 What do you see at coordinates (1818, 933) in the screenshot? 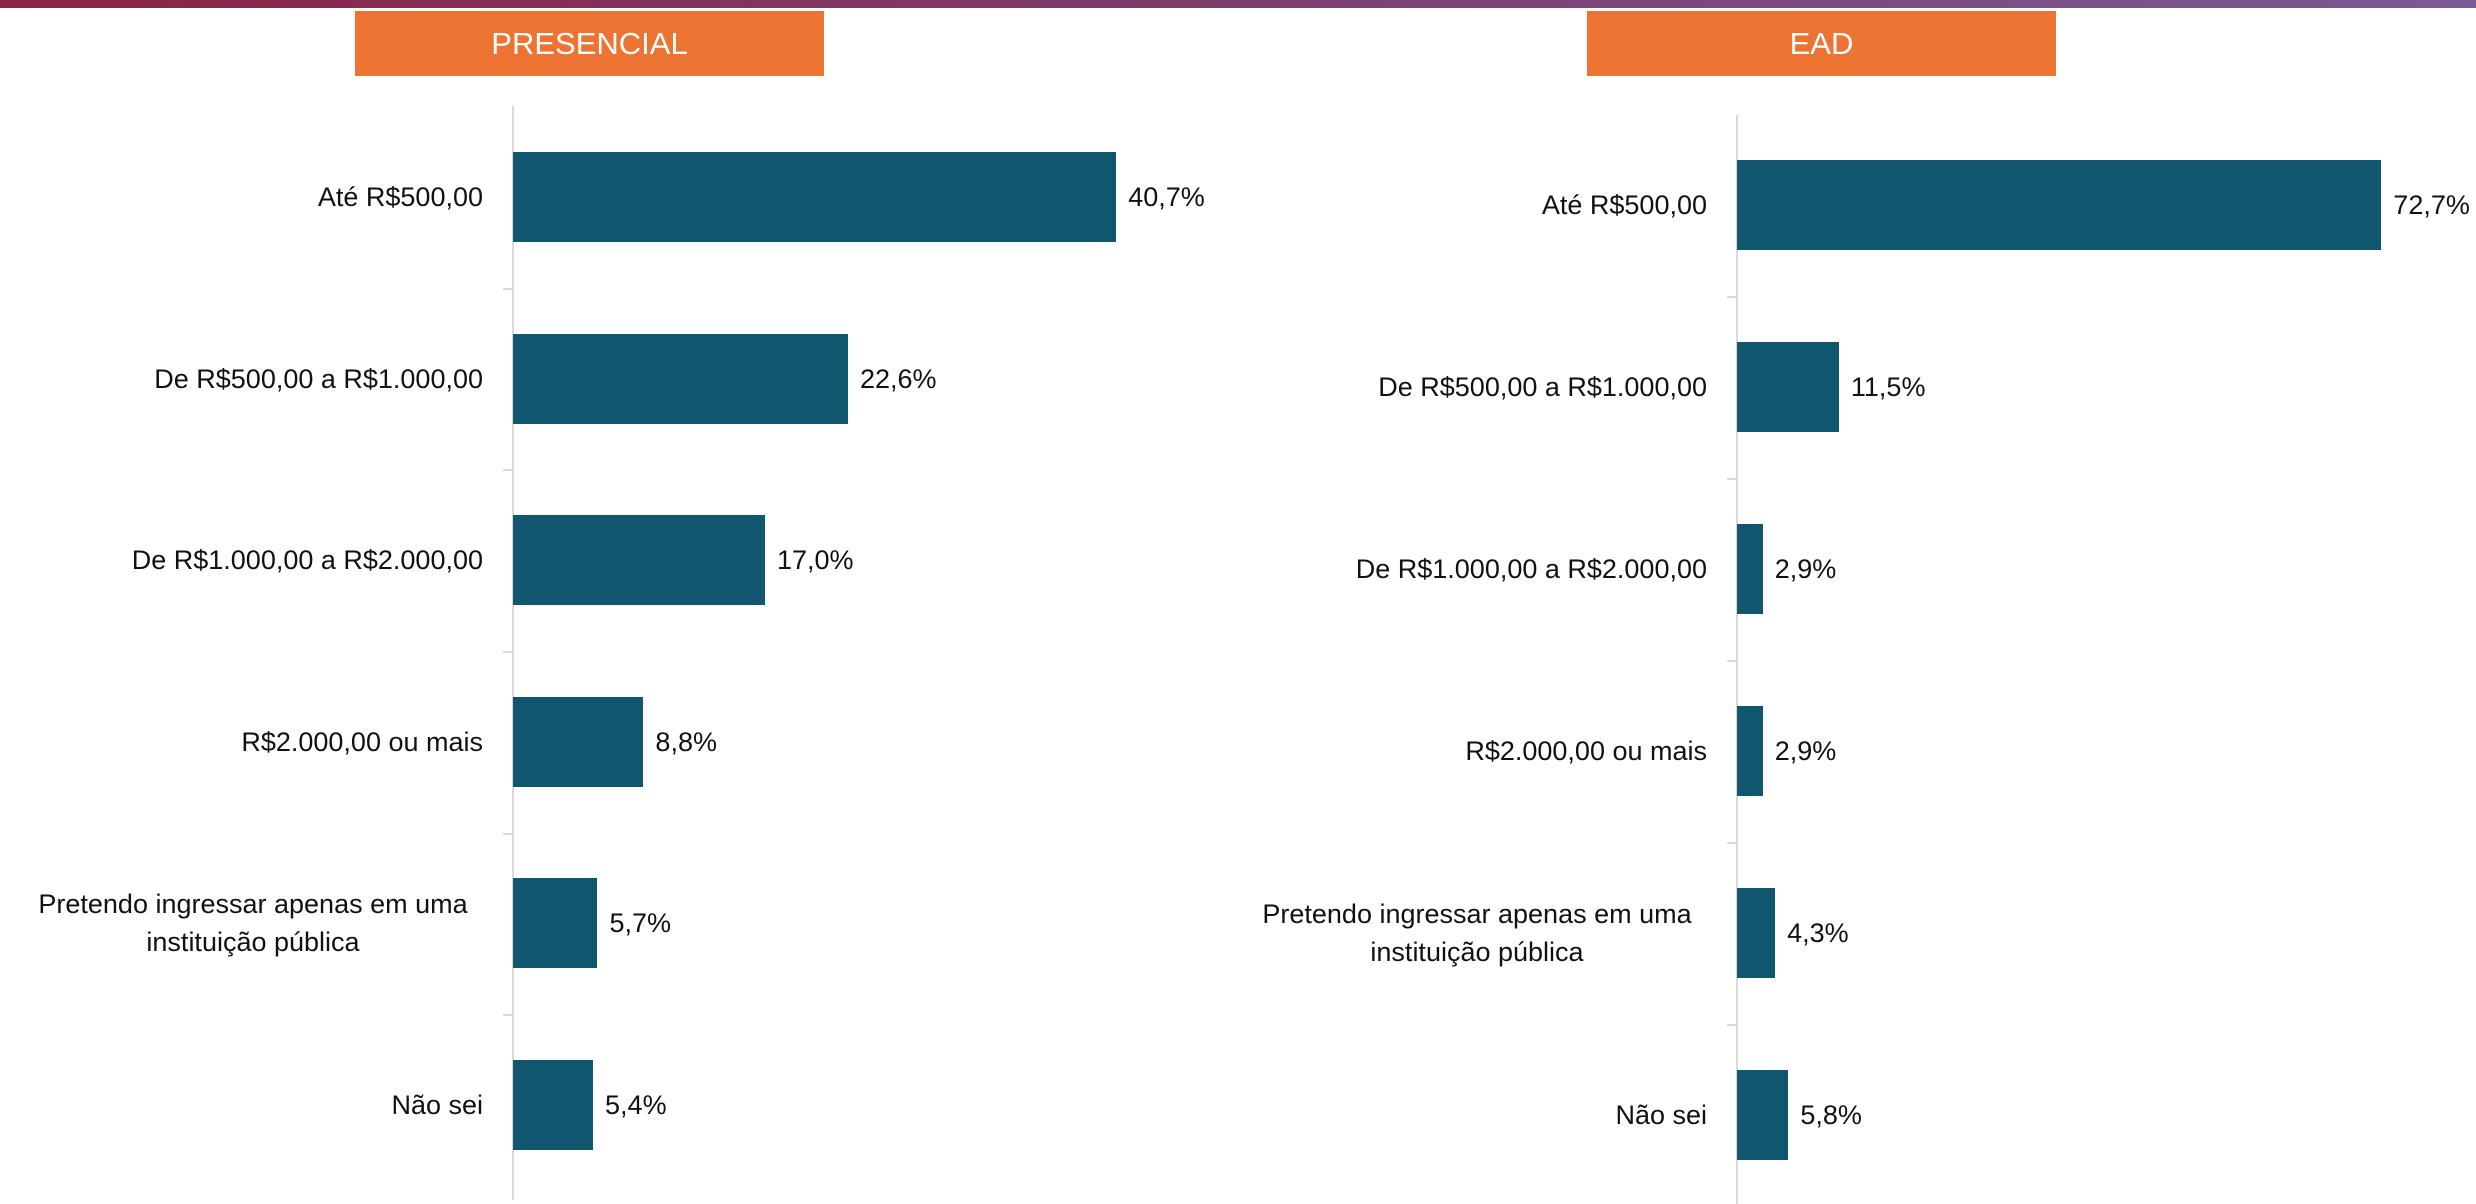
I see `value-label: 4,3%` at bounding box center [1818, 933].